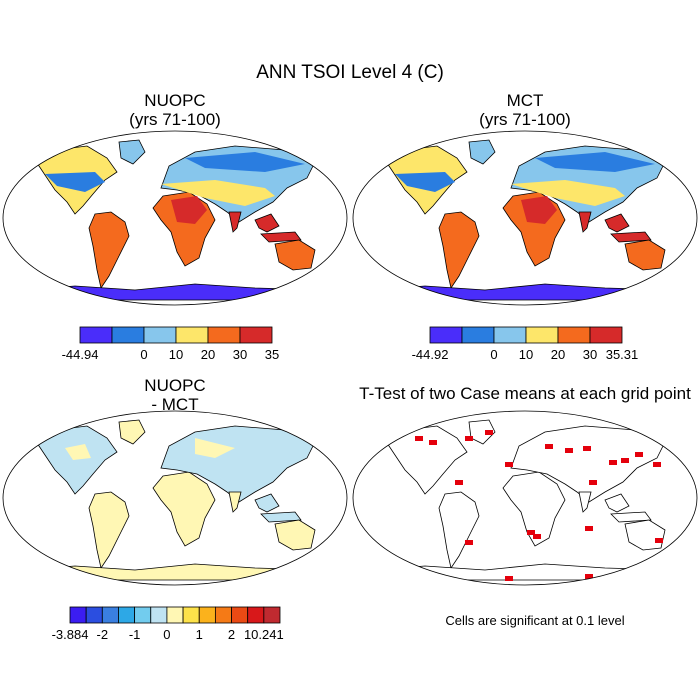  Describe the element at coordinates (631, 517) in the screenshot. I see `map4-indonesia` at that location.